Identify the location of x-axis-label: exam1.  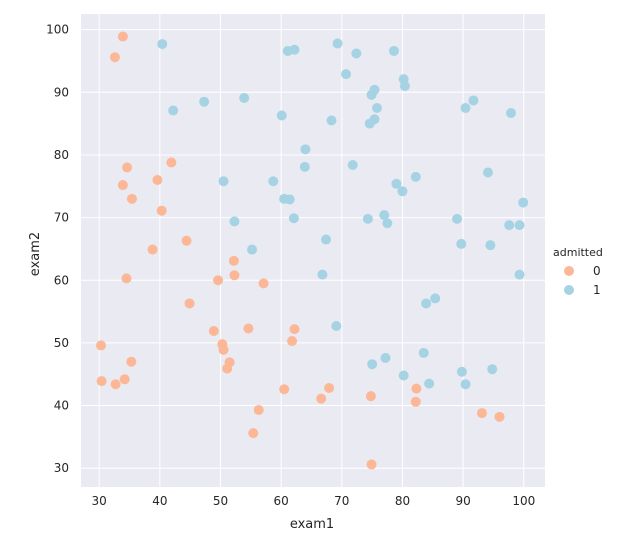
(312, 524).